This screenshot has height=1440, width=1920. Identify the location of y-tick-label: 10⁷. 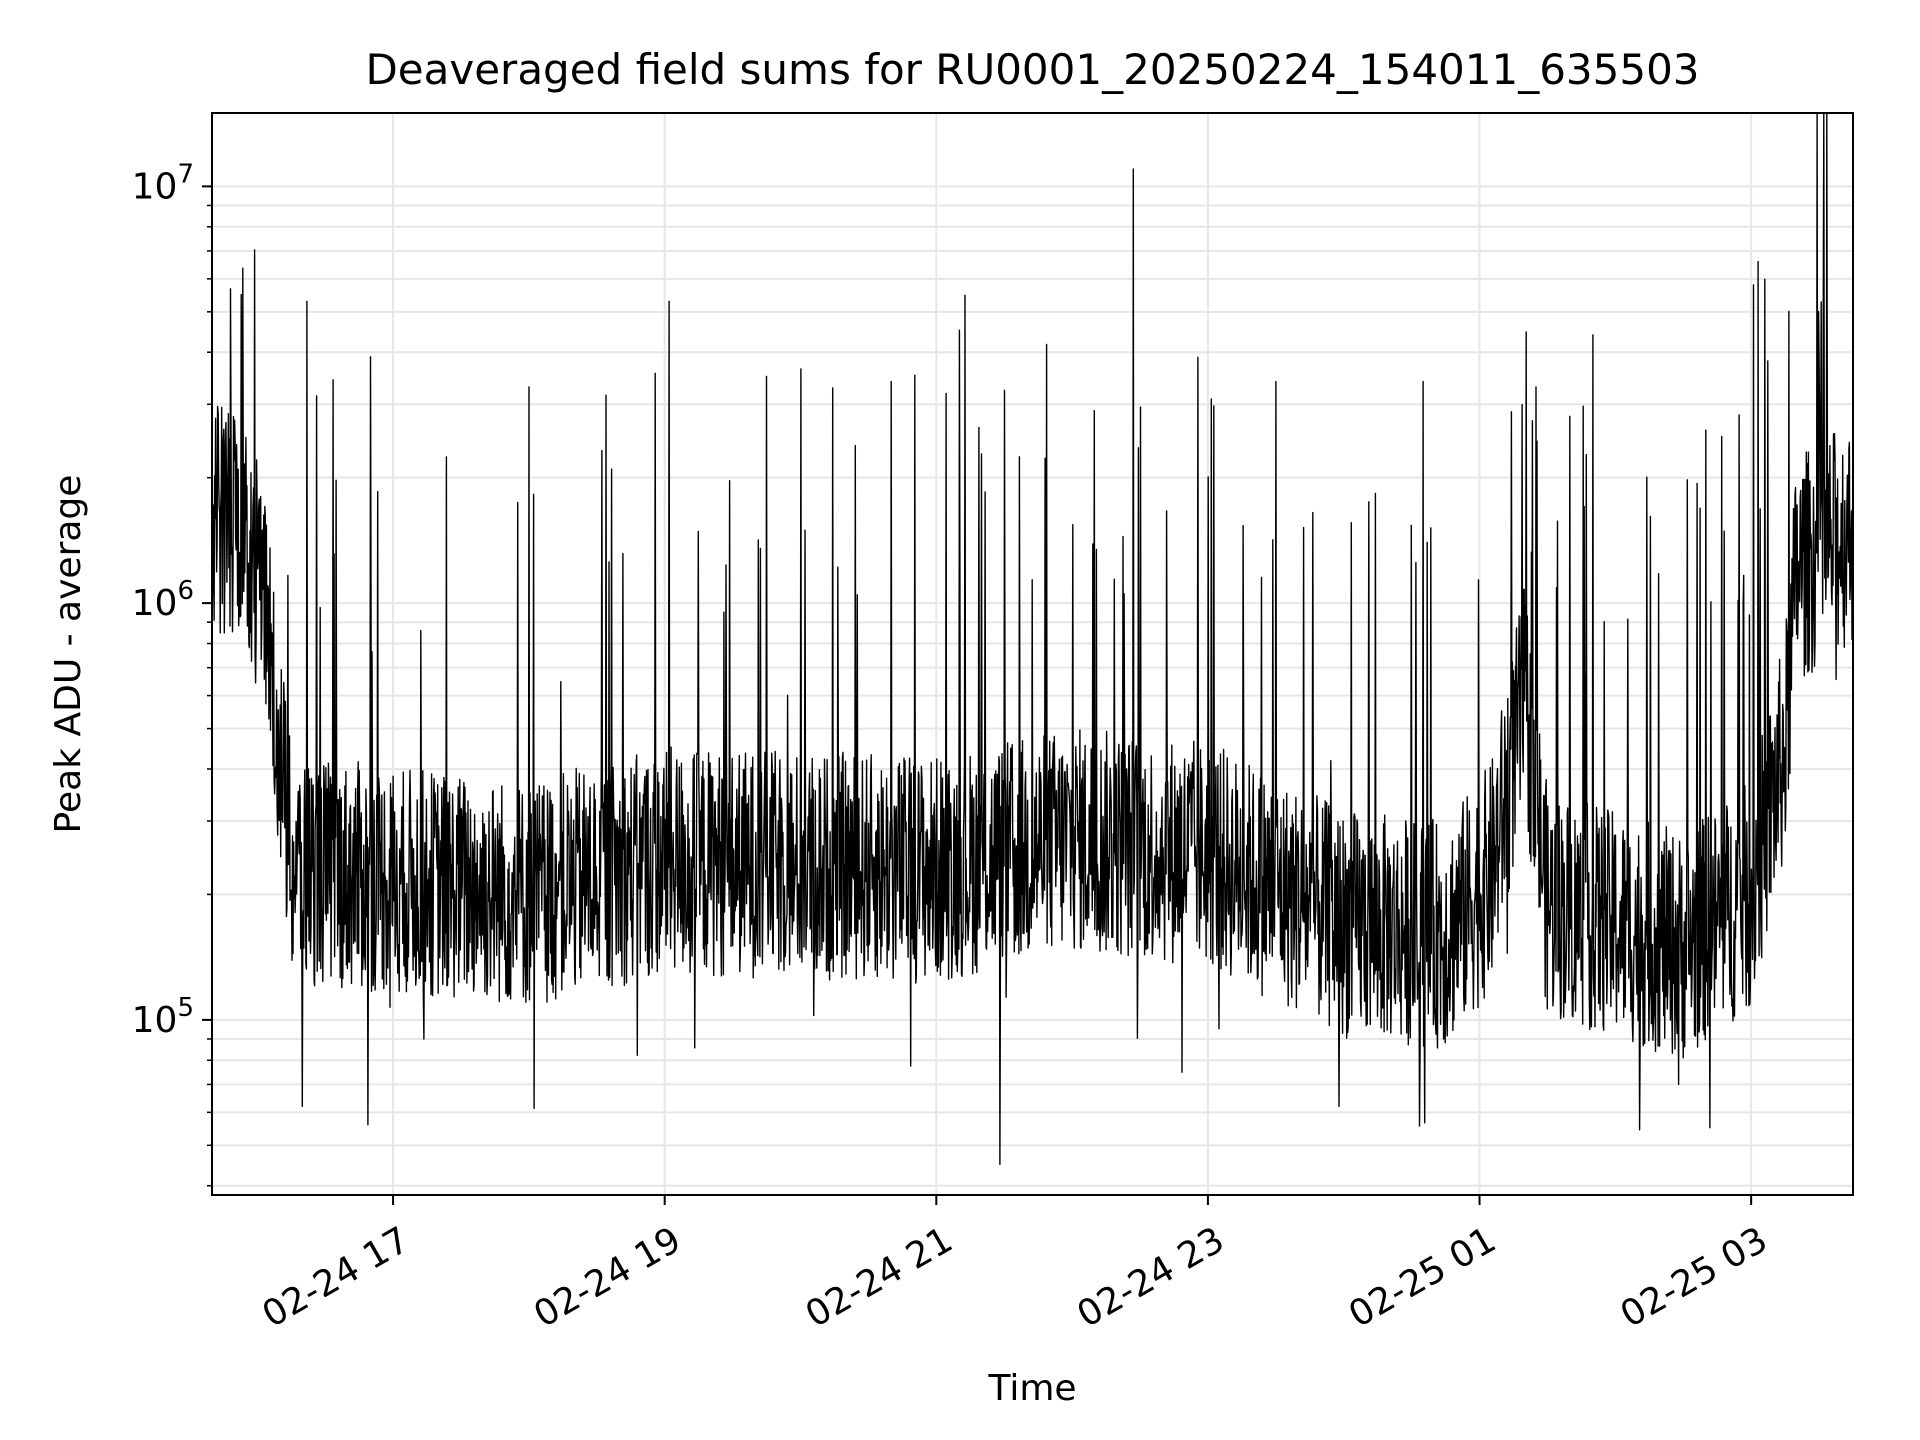
(163, 183).